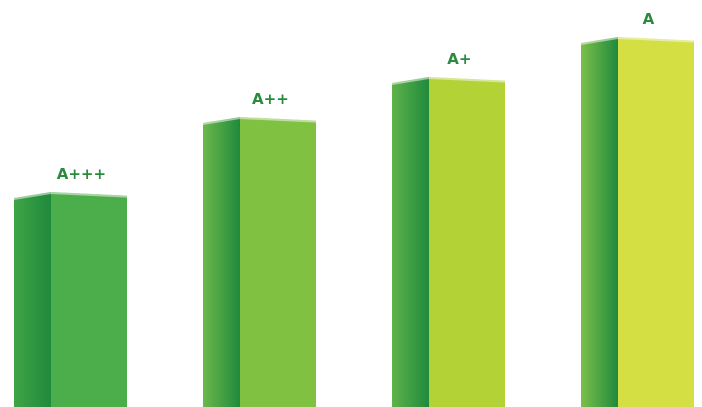 The image size is (702, 407). What do you see at coordinates (649, 19) in the screenshot?
I see `bar-label-4: A` at bounding box center [649, 19].